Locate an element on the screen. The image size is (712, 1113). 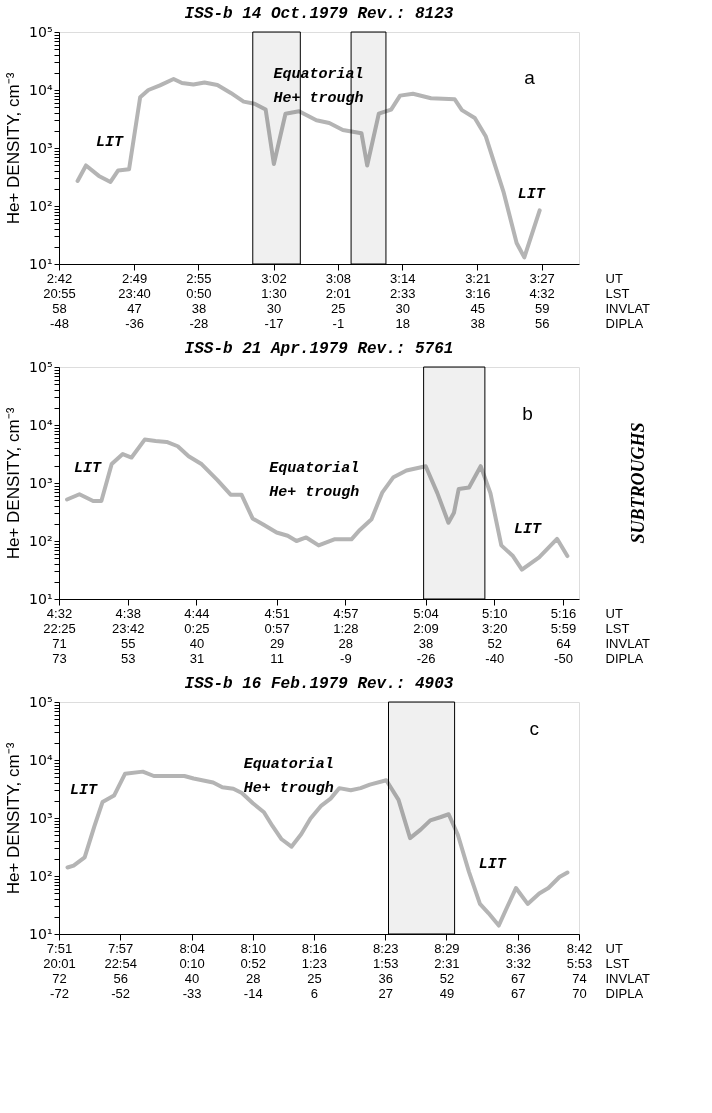
chart-title: ISS-b 14 Oct.1979 Rev.: 8123 is located at coordinates (319, 14).